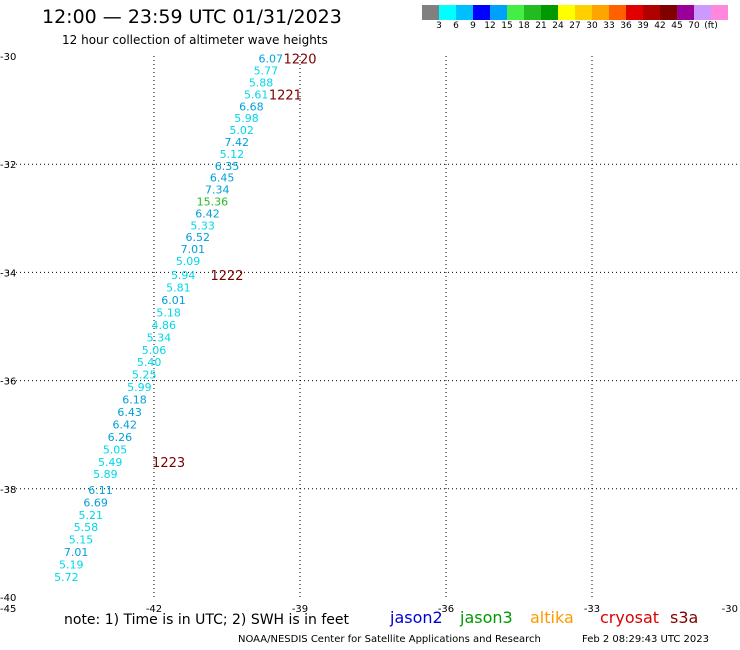  I want to click on satellite-label-s3a: s3a, so click(684, 617).